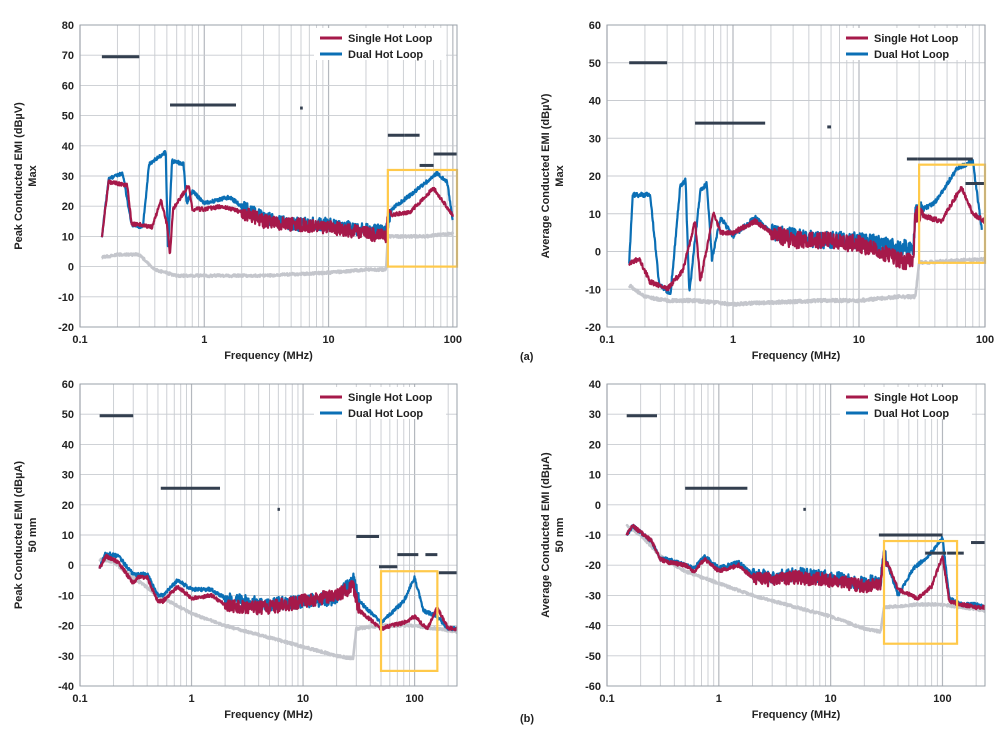 The height and width of the screenshot is (732, 1002). I want to click on y-tick-label: -50, so click(593, 657).